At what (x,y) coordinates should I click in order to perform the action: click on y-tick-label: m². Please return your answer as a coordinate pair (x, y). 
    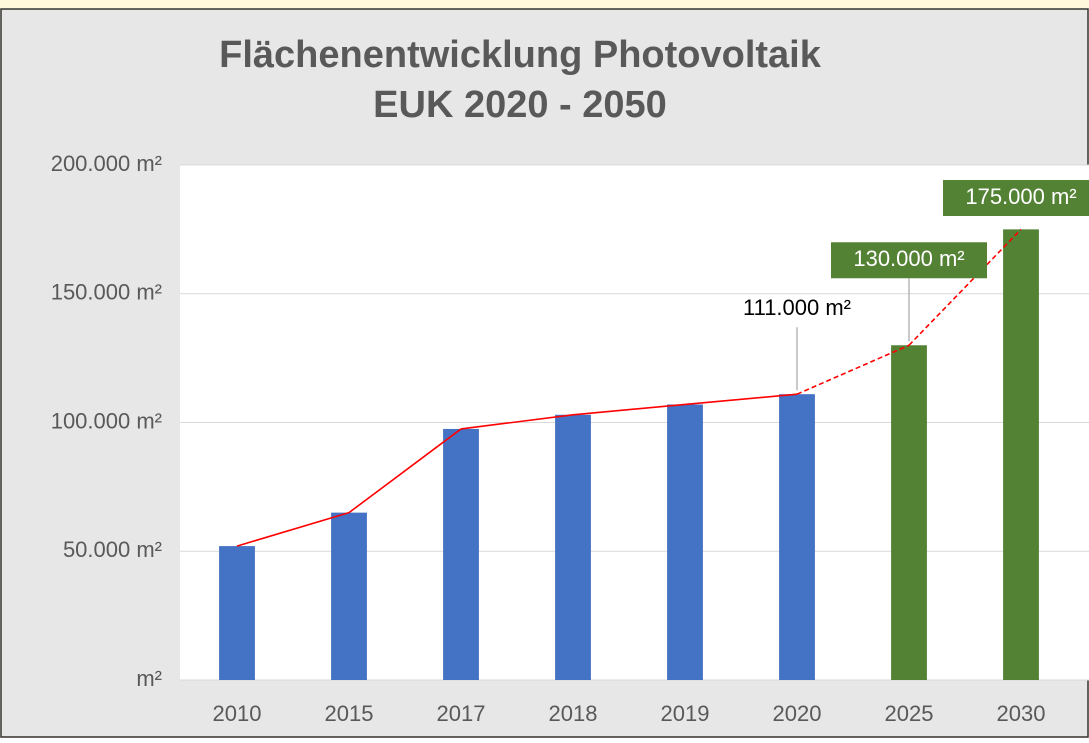
    Looking at the image, I should click on (149, 678).